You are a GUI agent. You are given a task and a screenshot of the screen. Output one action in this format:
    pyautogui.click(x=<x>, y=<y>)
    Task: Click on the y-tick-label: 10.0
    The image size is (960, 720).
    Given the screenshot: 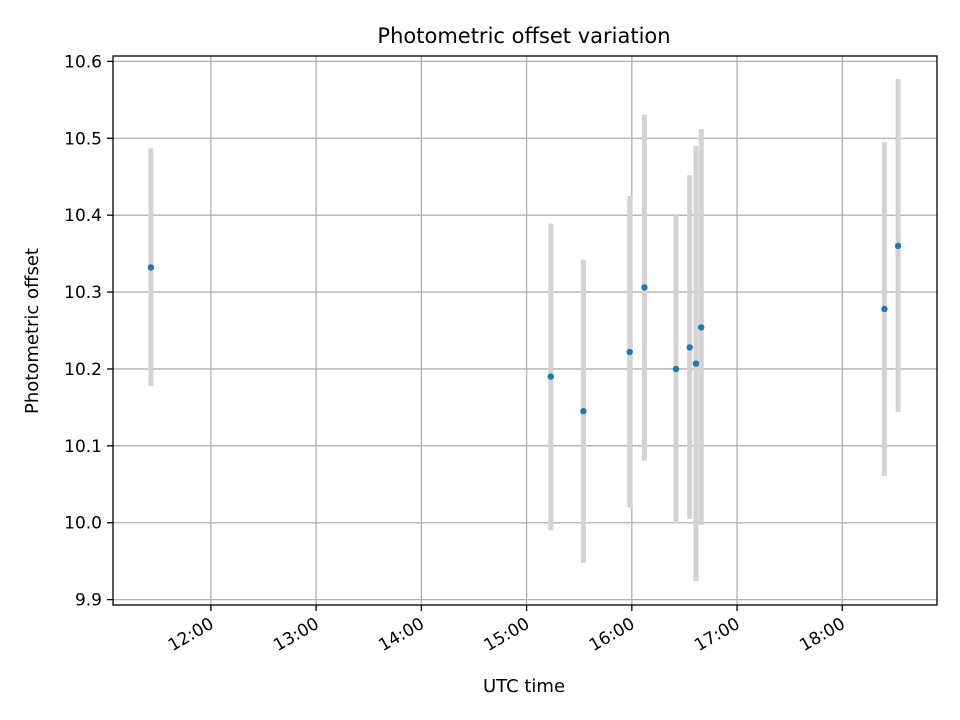 What is the action you would take?
    pyautogui.click(x=83, y=524)
    